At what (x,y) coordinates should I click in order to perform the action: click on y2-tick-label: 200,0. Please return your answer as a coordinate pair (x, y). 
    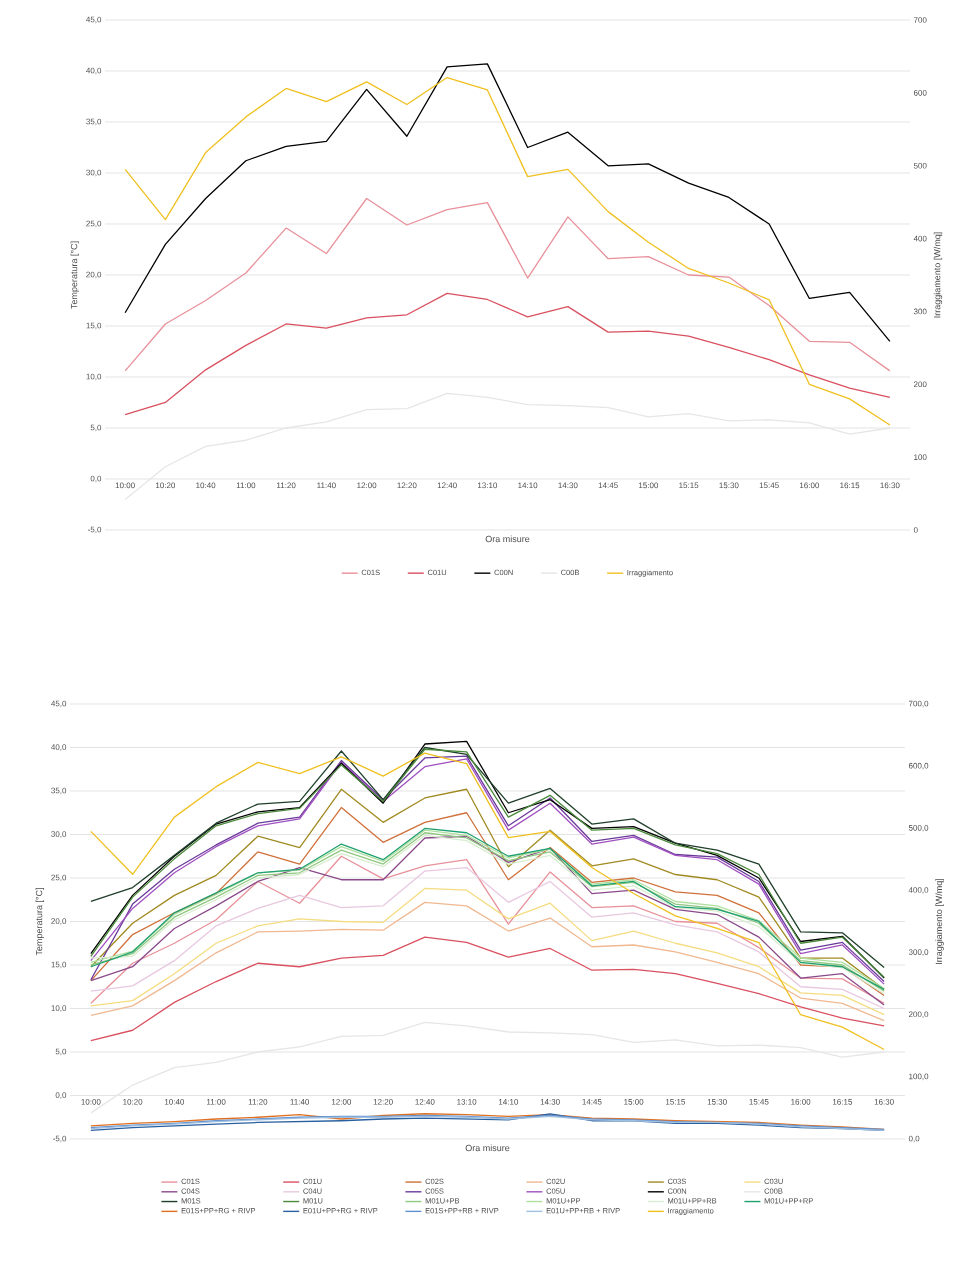
    Looking at the image, I should click on (918, 1015).